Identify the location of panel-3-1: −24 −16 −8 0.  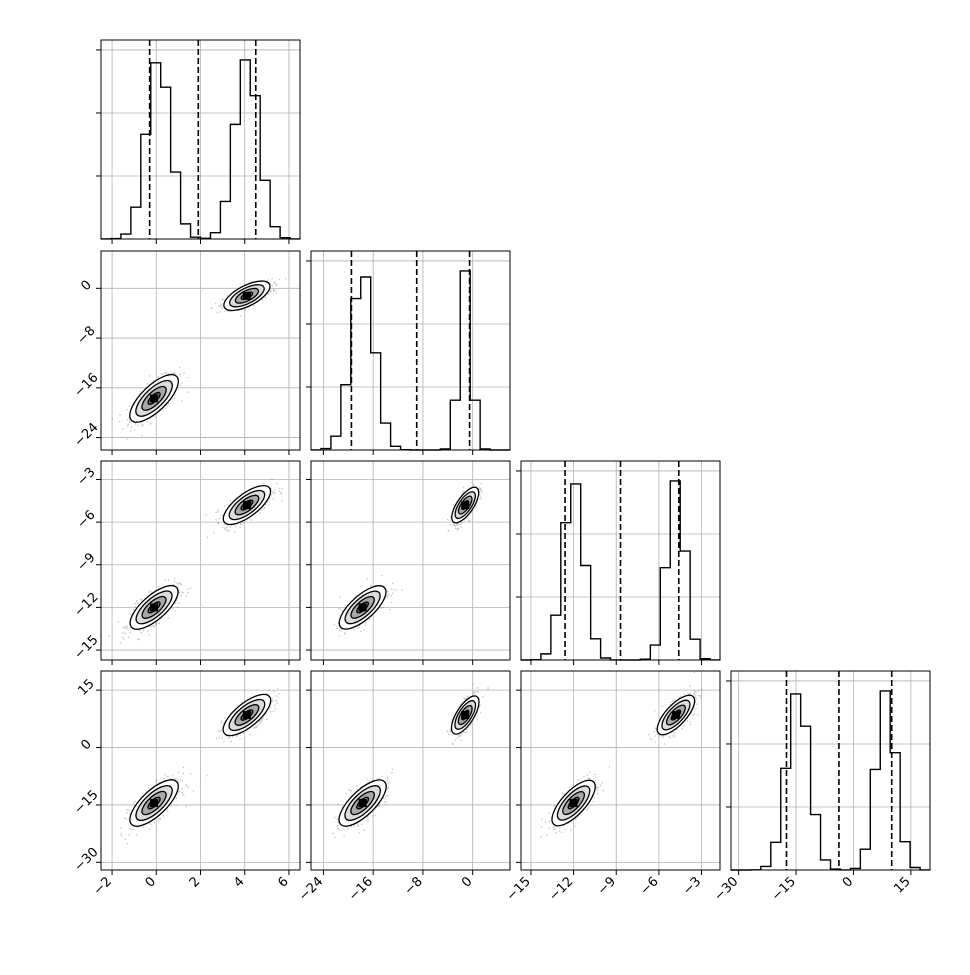
(403, 787).